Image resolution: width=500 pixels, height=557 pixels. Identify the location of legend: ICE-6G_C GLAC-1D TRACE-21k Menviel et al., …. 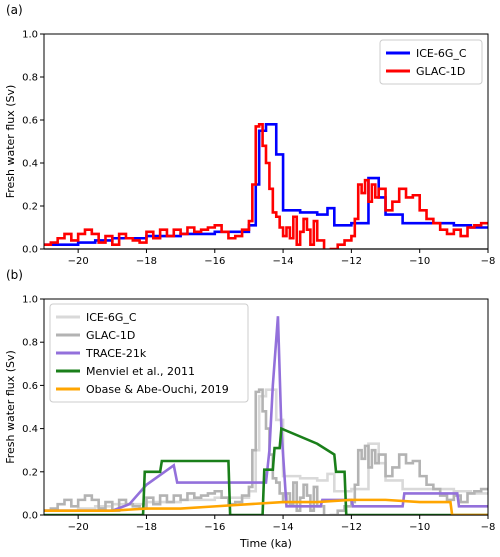
(149, 353).